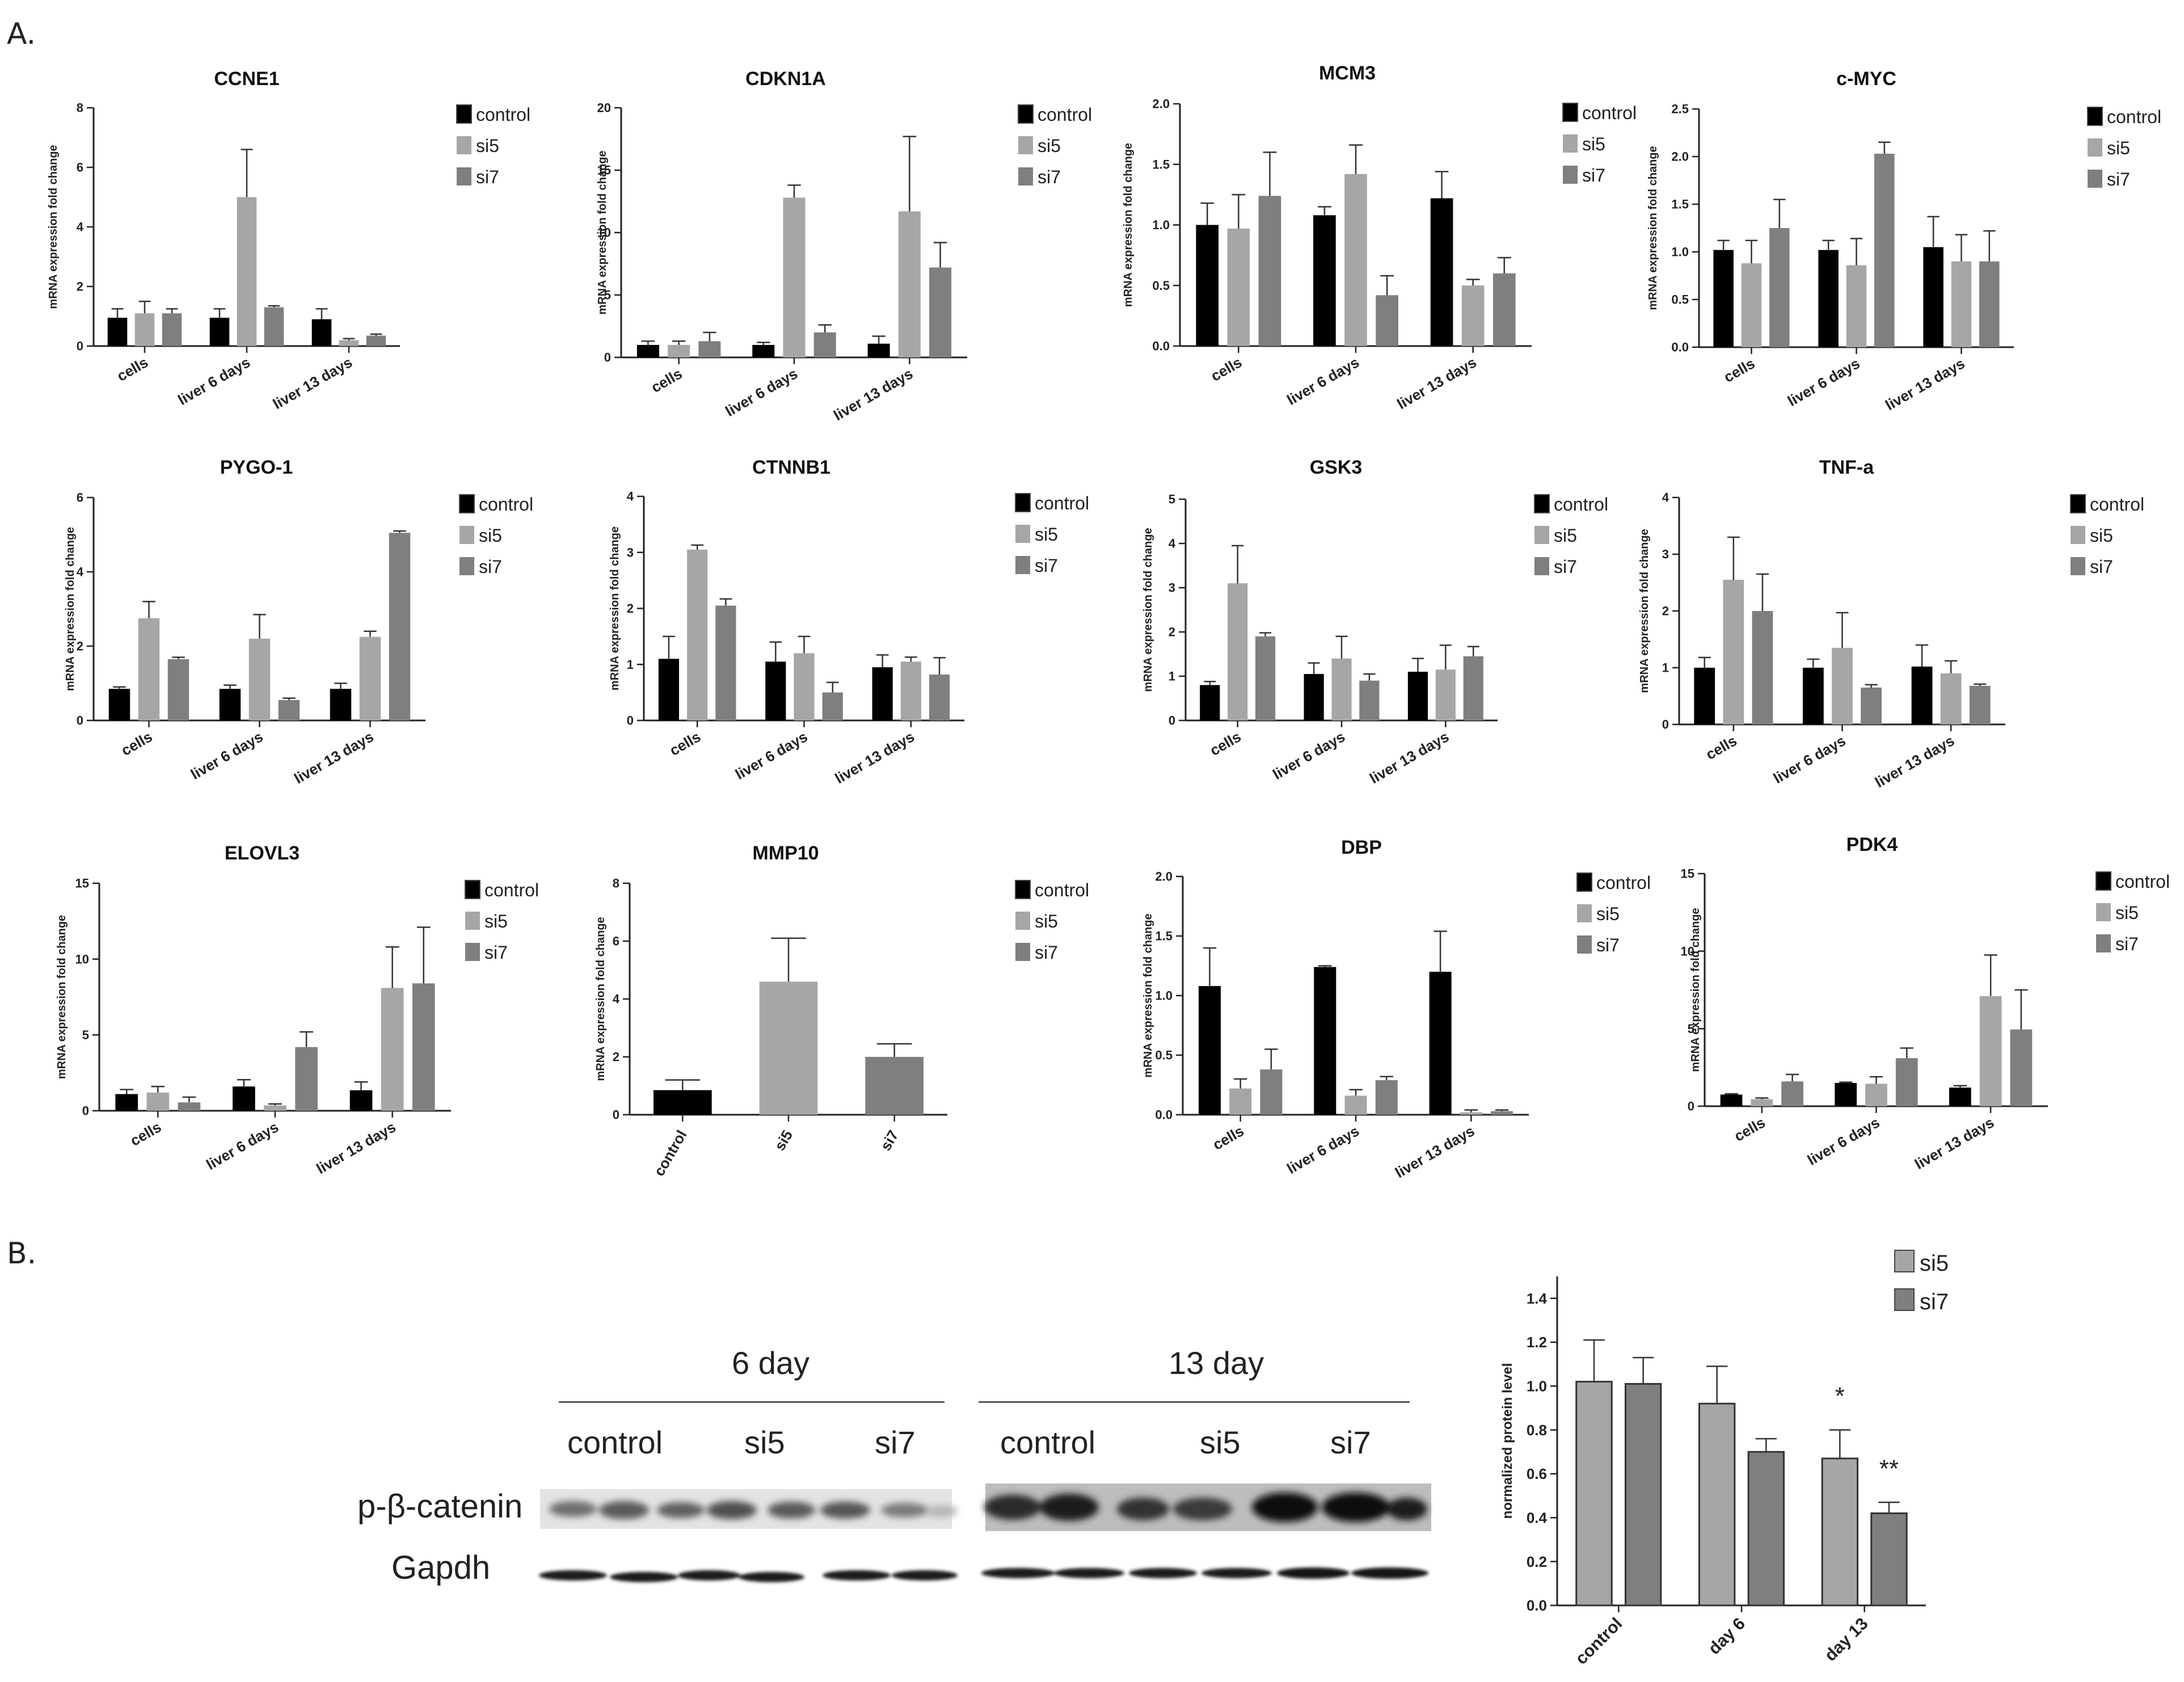 The image size is (2184, 1682). What do you see at coordinates (1665, 725) in the screenshot?
I see `chart-7-ytick-label-0: 0` at bounding box center [1665, 725].